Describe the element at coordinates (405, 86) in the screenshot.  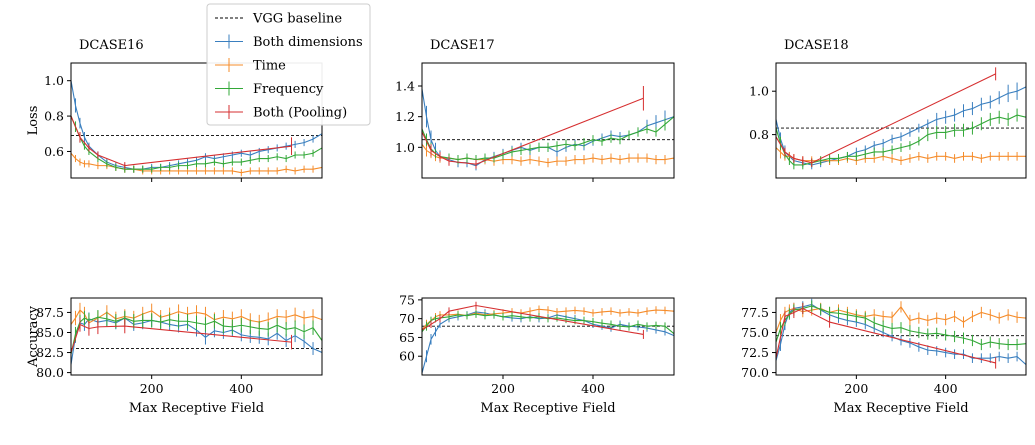
I see `y-tick-label: 1.4` at that location.